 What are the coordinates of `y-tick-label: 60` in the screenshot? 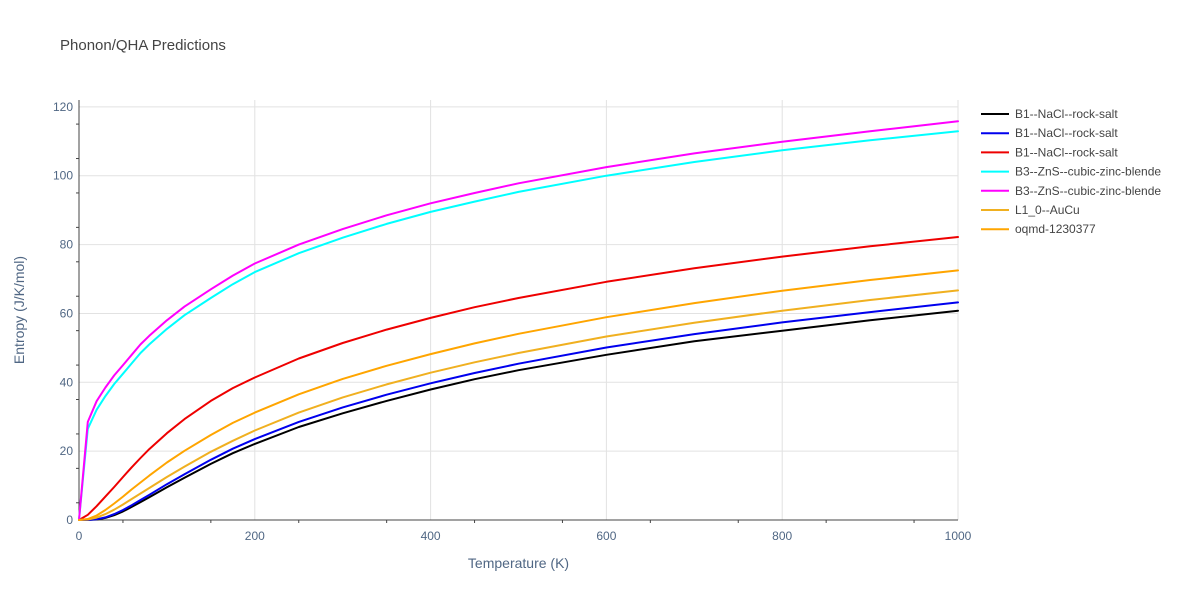 It's located at (67, 313).